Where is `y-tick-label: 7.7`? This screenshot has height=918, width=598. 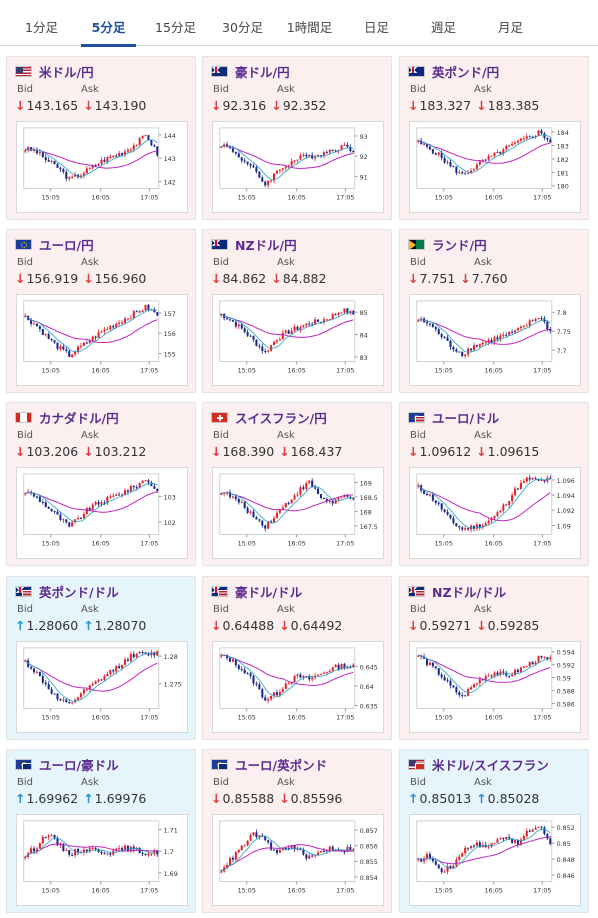
y-tick-label: 7.7 is located at coordinates (562, 351).